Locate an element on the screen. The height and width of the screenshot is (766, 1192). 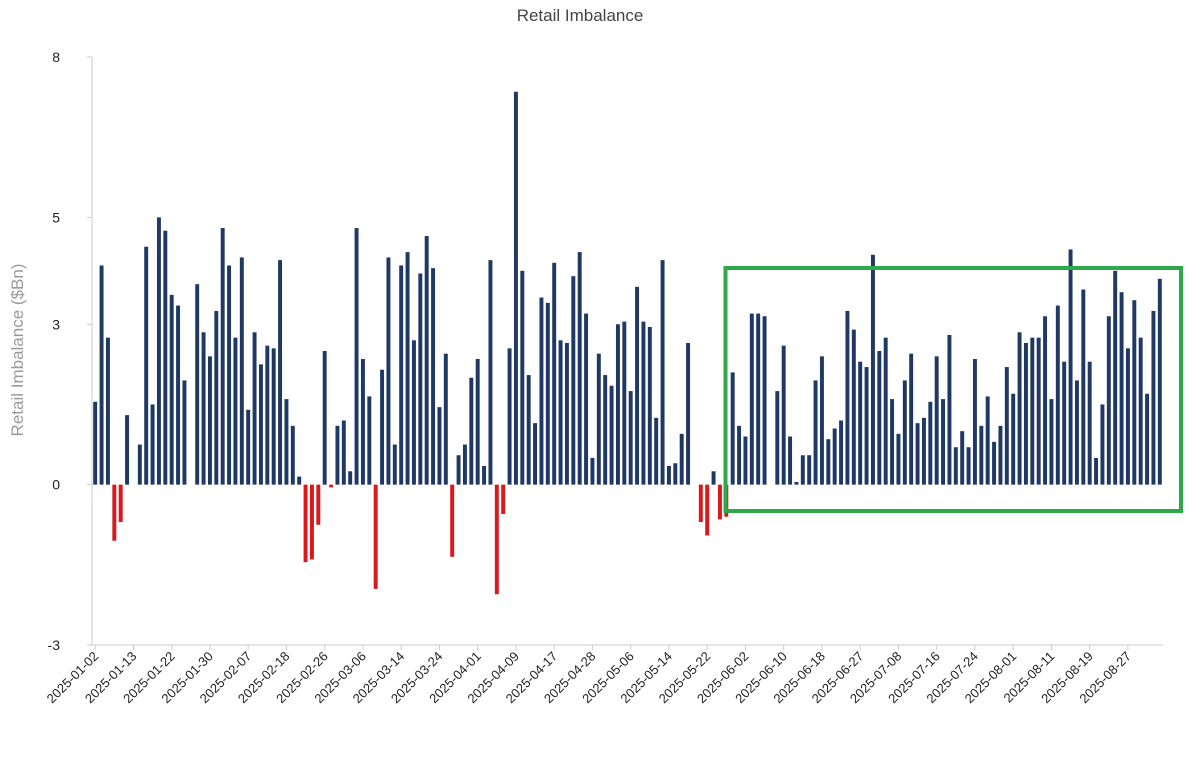
y-tick-label: 5 is located at coordinates (56, 217).